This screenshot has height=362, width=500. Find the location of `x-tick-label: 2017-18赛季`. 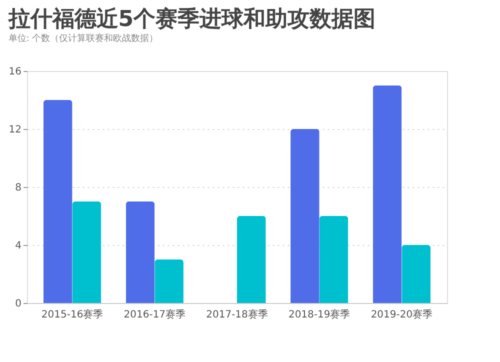

x-tick-label: 2017-18赛季 is located at coordinates (237, 314).